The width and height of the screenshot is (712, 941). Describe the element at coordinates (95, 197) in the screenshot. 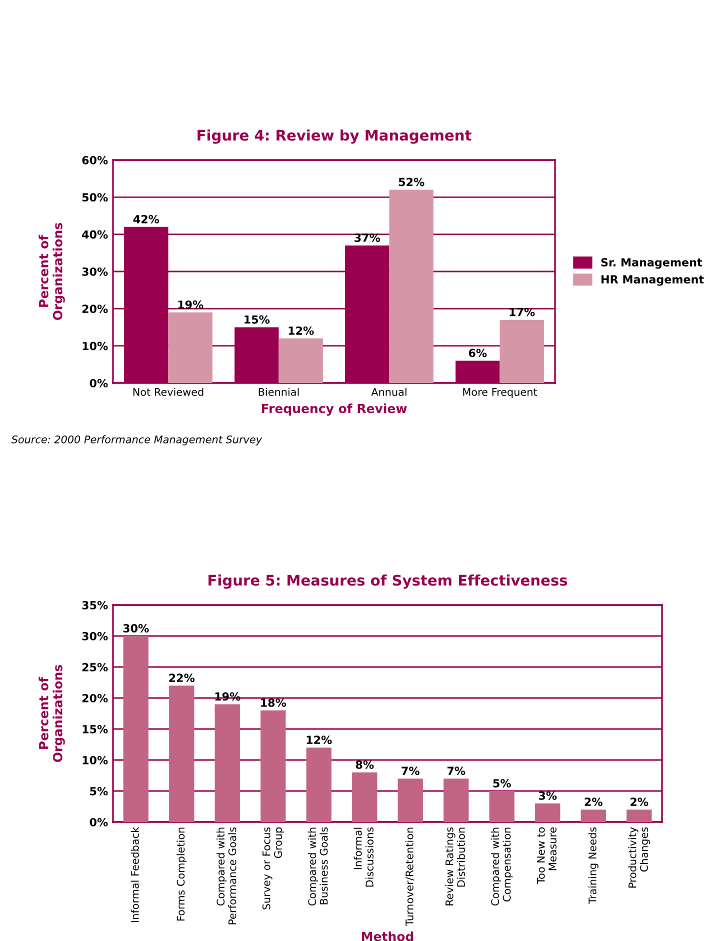

I see `y-tick-label: 50%` at that location.